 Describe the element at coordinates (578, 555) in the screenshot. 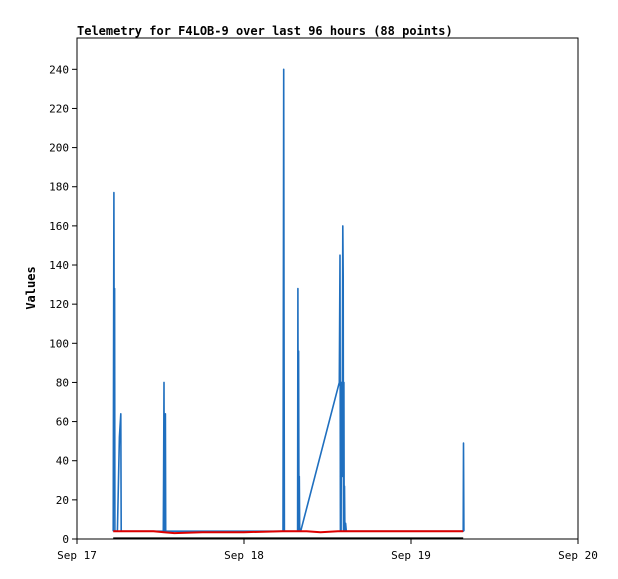

I see `x-tick-label: Sep 20` at that location.